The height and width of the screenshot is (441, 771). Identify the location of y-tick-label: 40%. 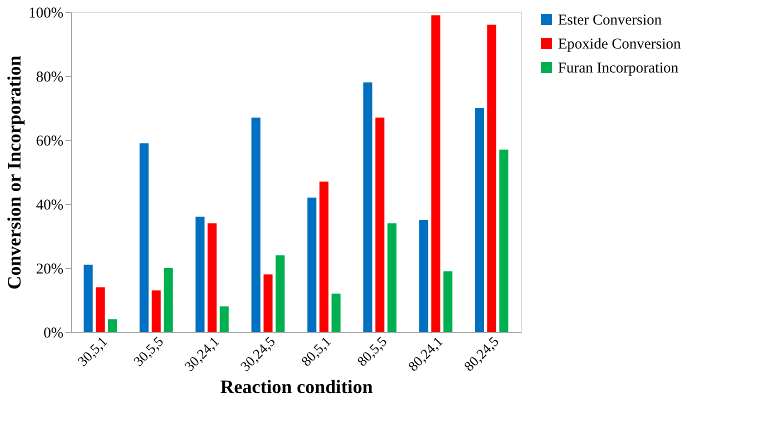
(50, 206).